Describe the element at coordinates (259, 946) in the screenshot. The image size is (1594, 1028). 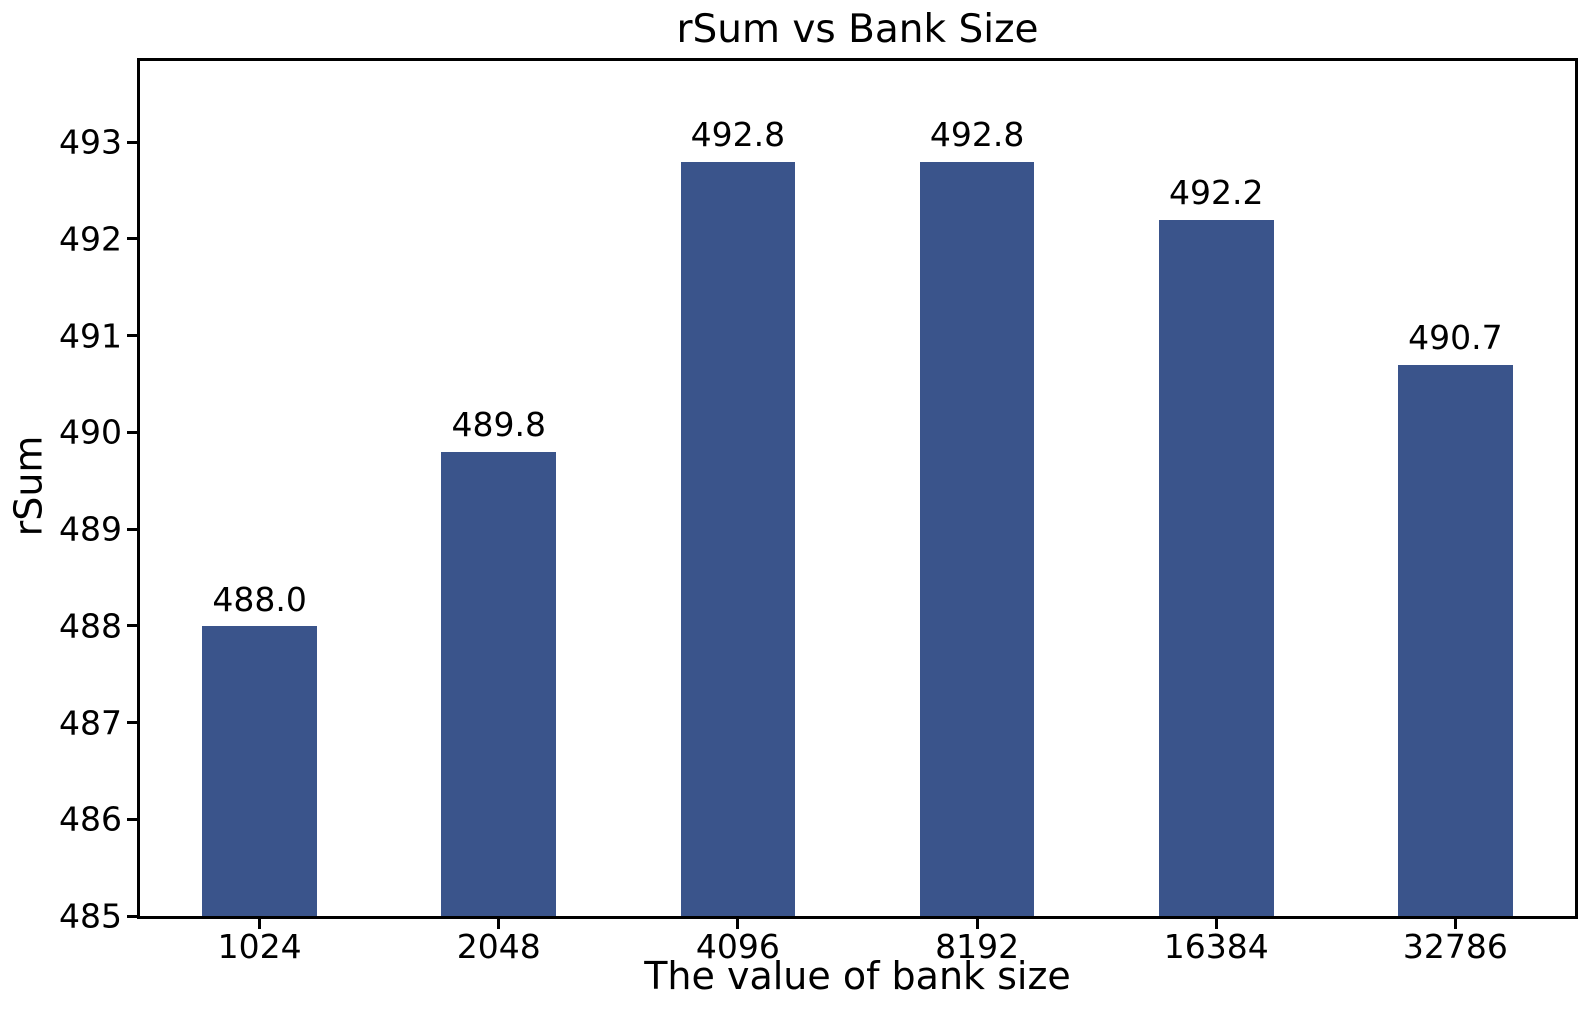
I see `x-tick-label: 1024` at that location.